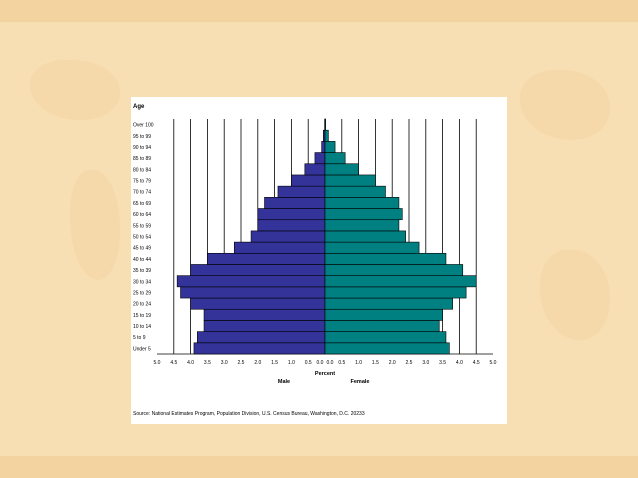  Describe the element at coordinates (139, 338) in the screenshot. I see `y-tick-label: 5 to 9` at that location.